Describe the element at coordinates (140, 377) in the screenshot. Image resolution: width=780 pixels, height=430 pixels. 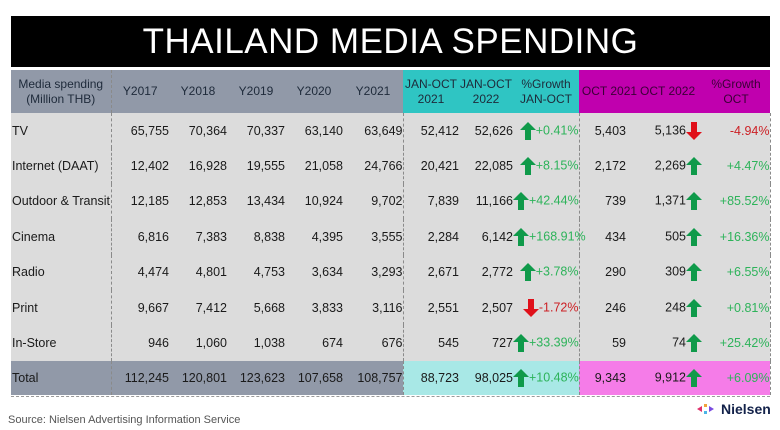
I see `cell-y2017: 112,245` at that location.